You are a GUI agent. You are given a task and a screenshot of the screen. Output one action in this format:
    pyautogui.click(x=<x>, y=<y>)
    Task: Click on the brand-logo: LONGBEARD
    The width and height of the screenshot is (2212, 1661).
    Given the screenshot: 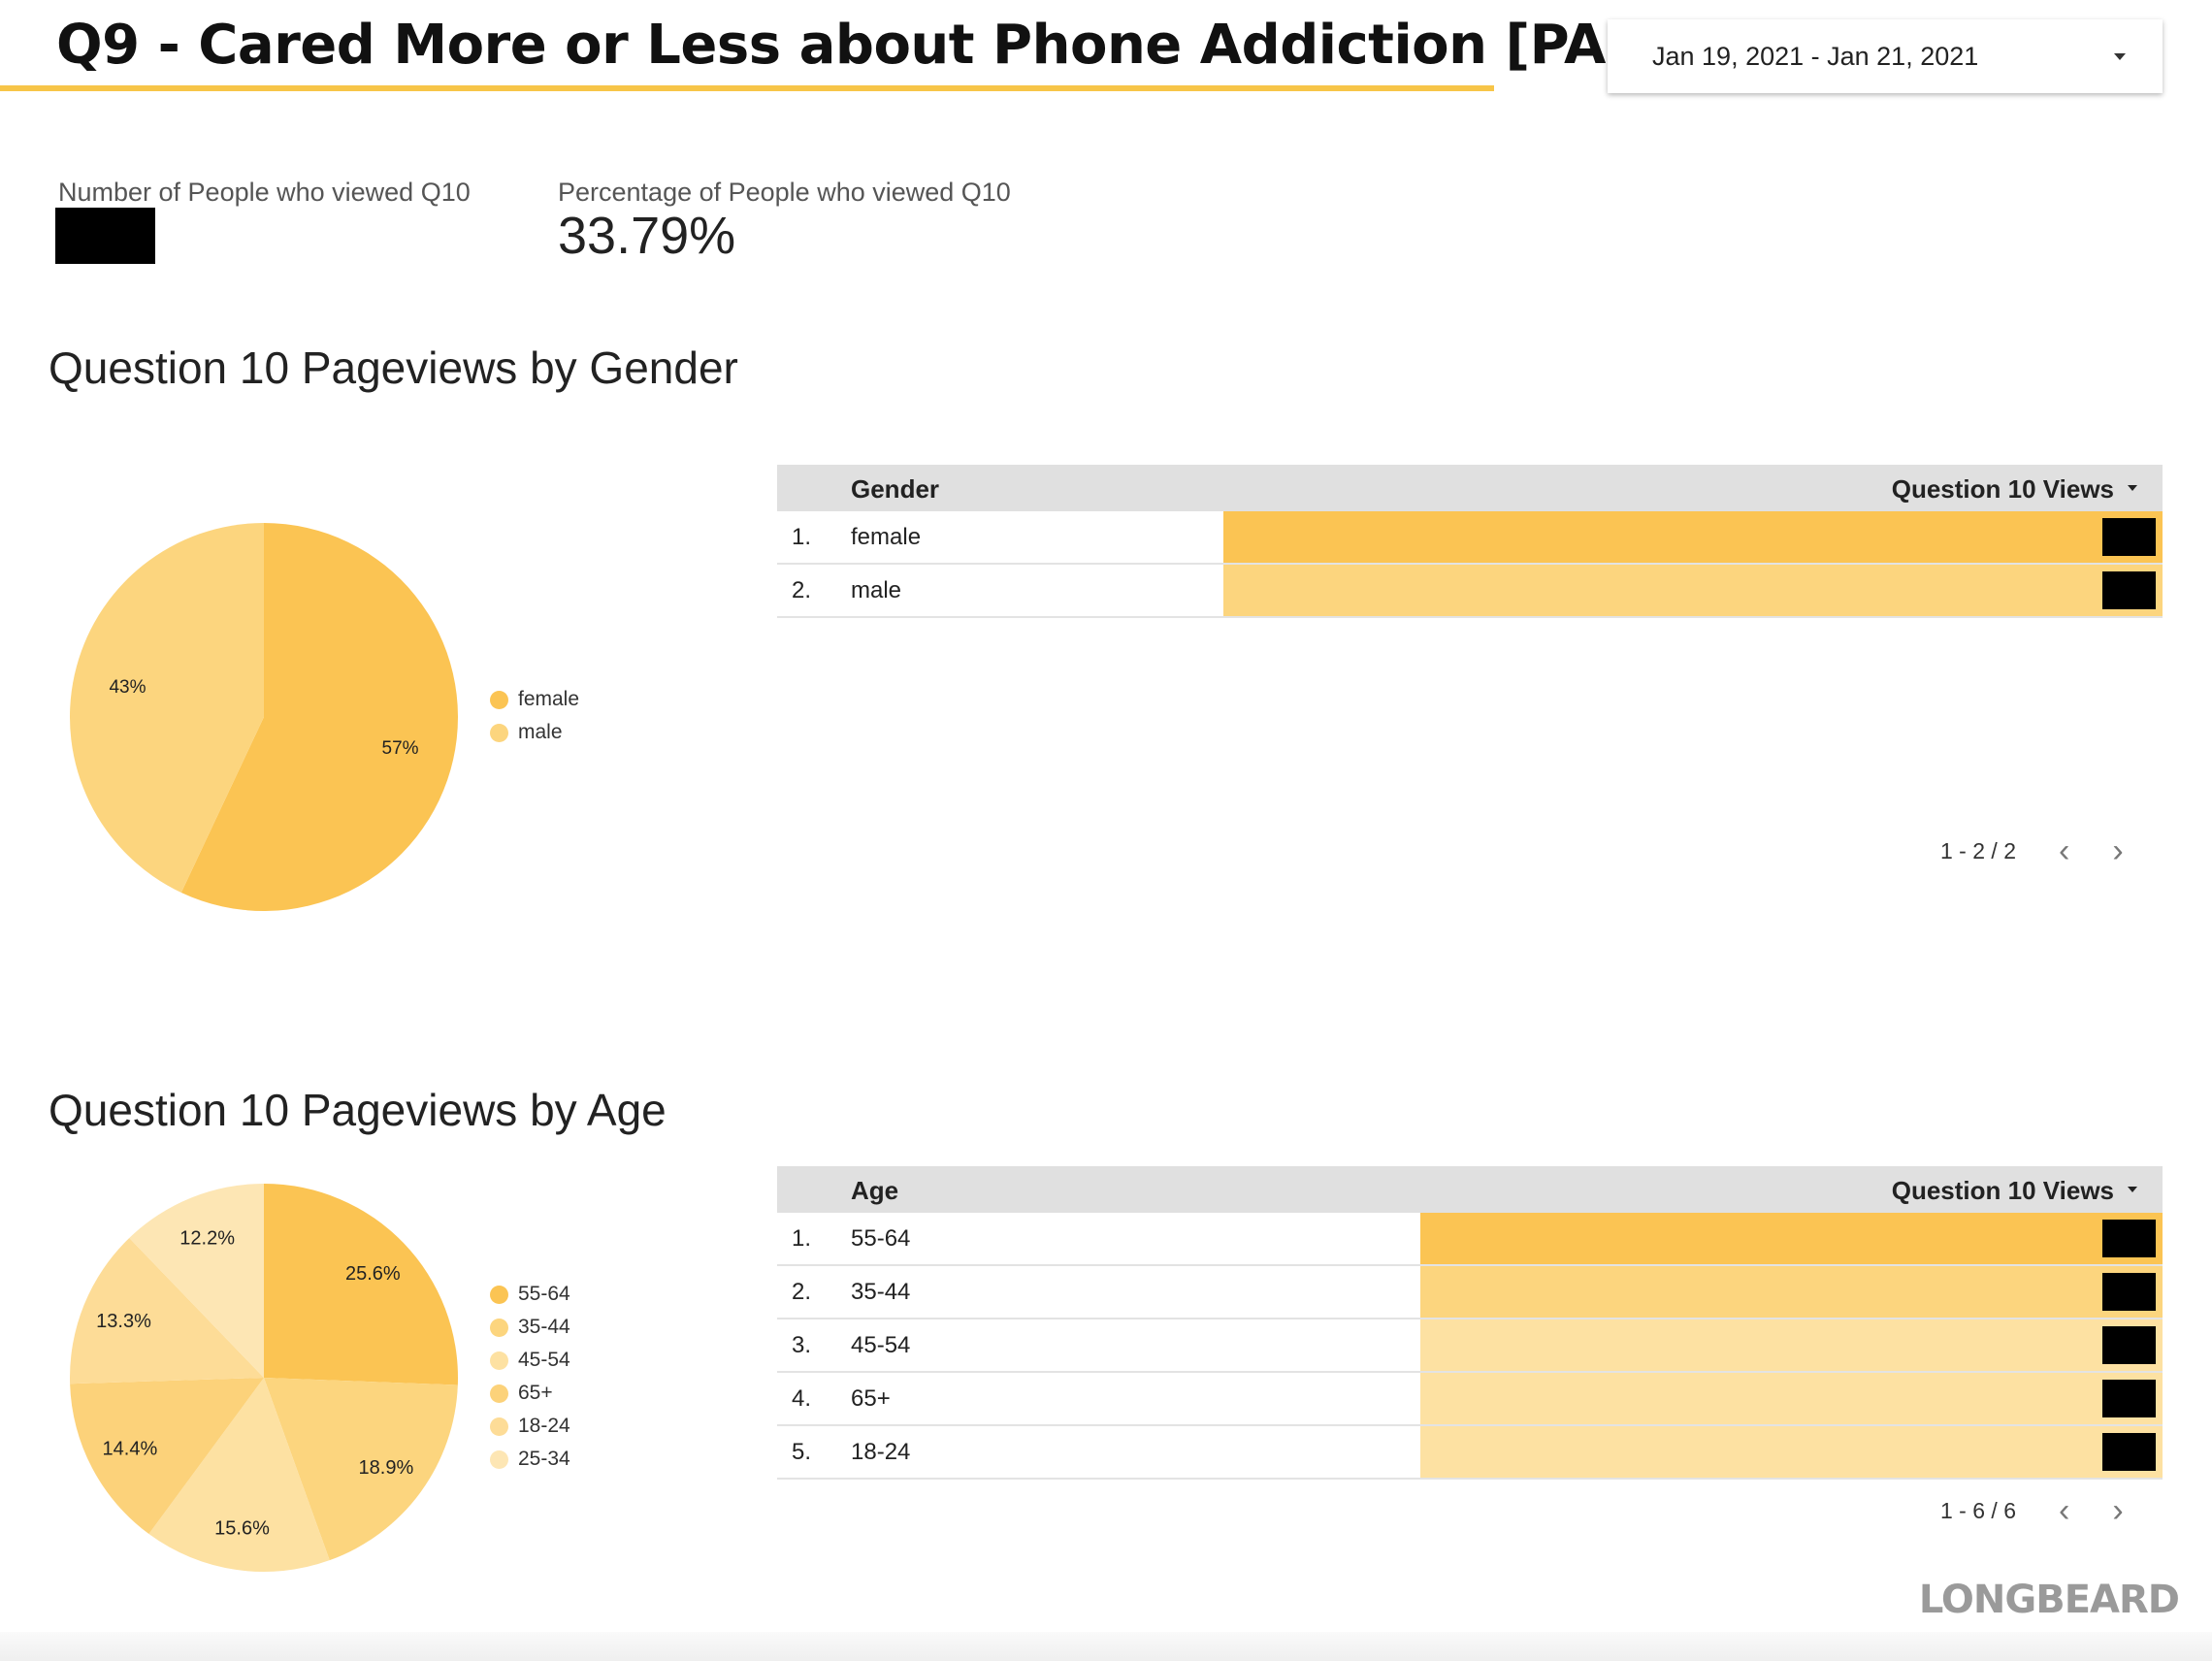 What is the action you would take?
    pyautogui.click(x=2049, y=1600)
    